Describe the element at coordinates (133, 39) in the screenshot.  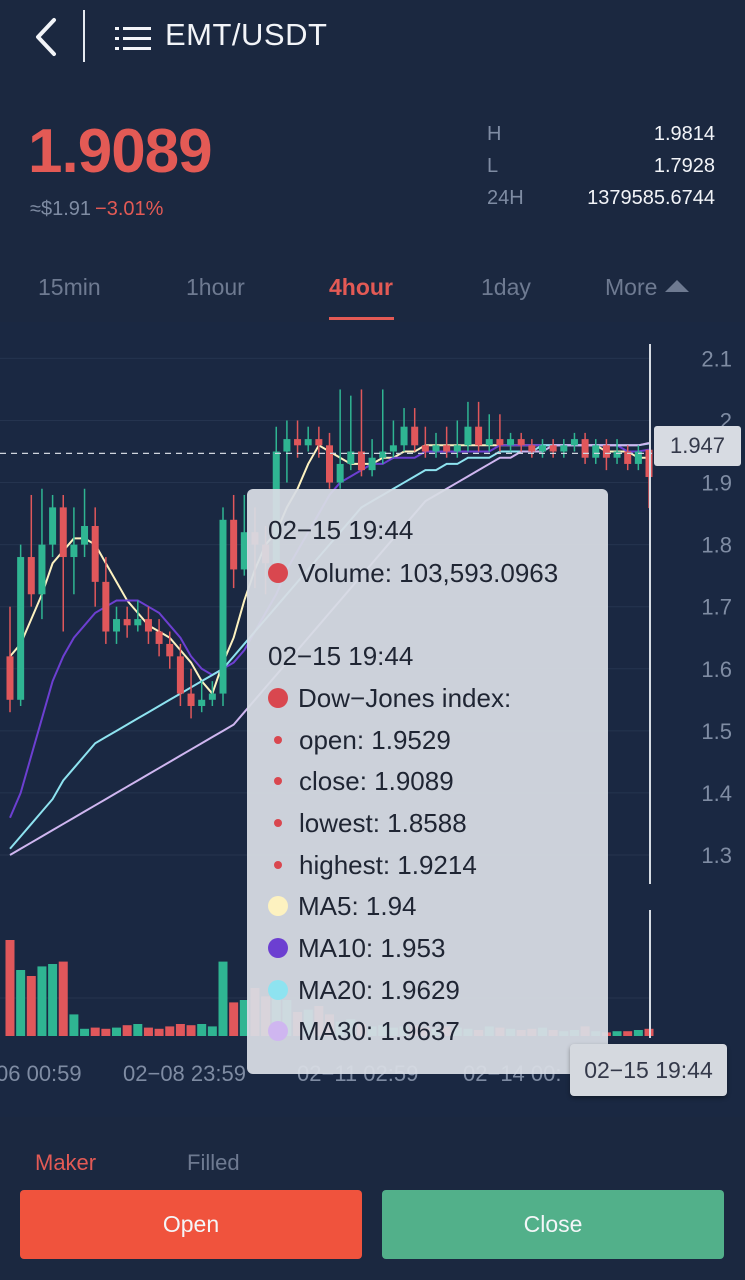
I see `menu-icon` at that location.